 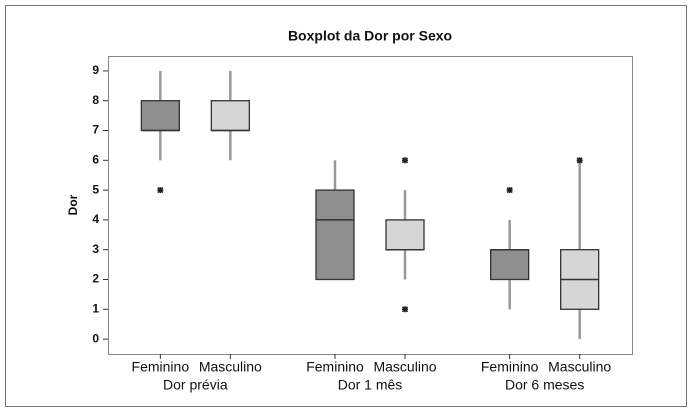 What do you see at coordinates (95, 338) in the screenshot?
I see `y-tick-label: 0` at bounding box center [95, 338].